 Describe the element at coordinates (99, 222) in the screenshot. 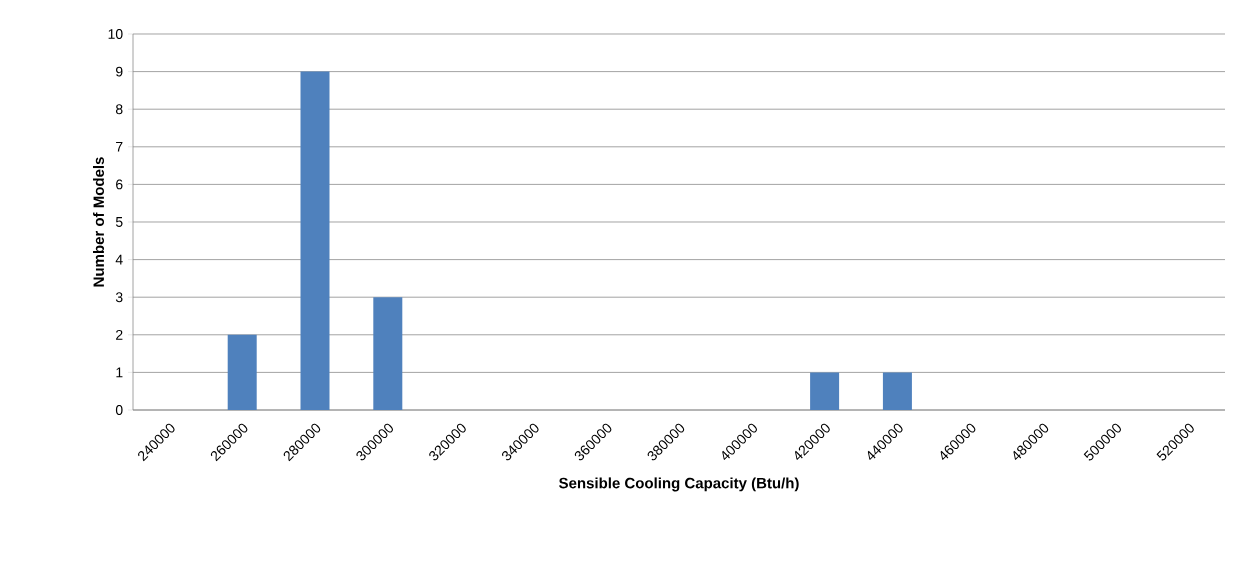

I see `y-axis-title: Number of Models` at that location.